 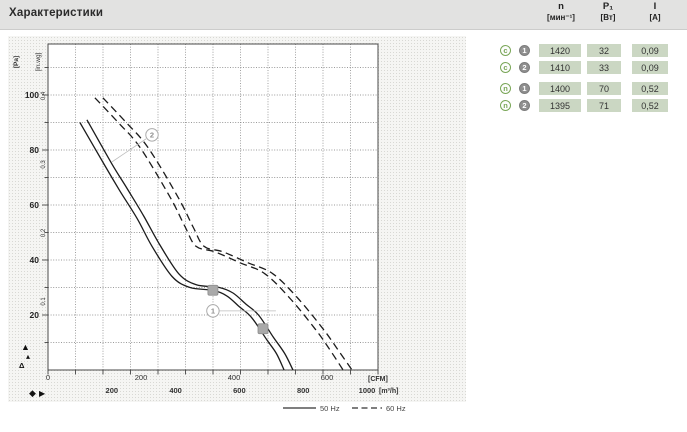 I want to click on column-symbol: P₁, so click(x=608, y=6).